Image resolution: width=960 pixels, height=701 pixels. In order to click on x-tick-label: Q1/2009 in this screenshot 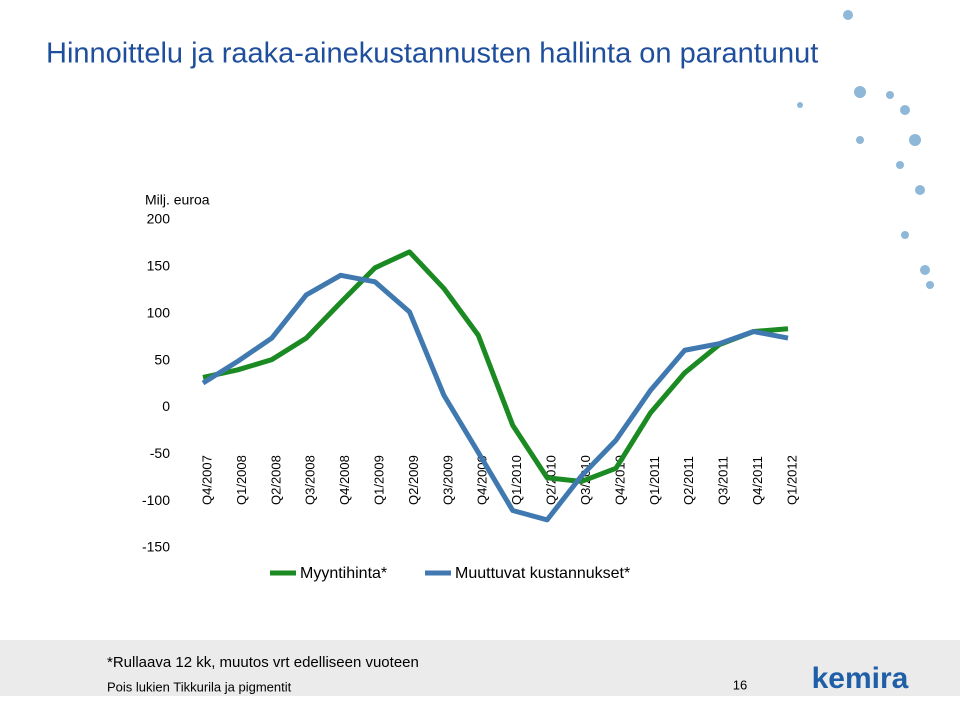, I will do `click(378, 480)`.